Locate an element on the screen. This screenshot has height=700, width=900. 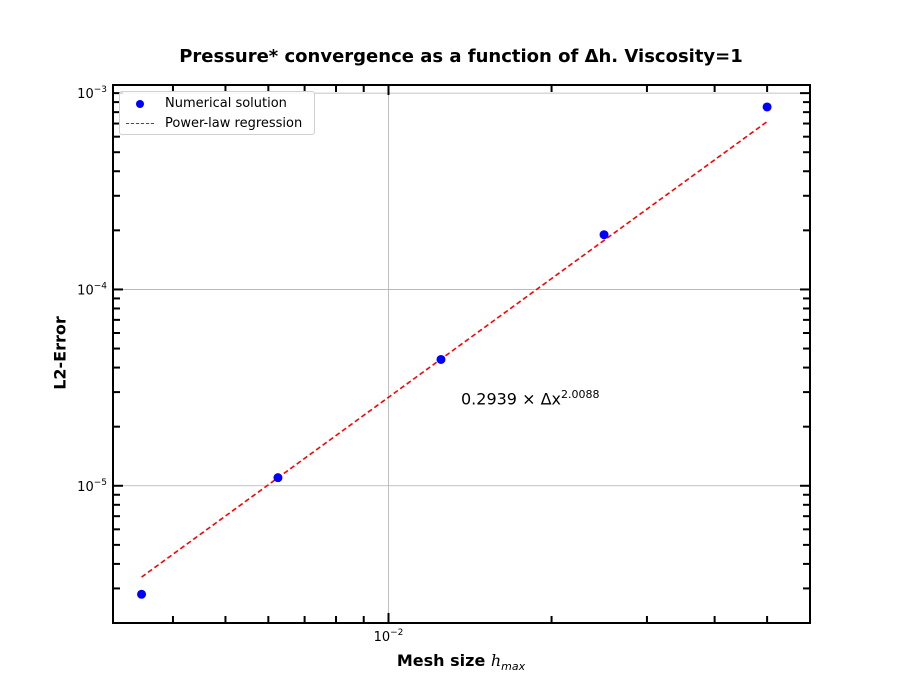
legend-marker-dashed-line is located at coordinates (140, 123).